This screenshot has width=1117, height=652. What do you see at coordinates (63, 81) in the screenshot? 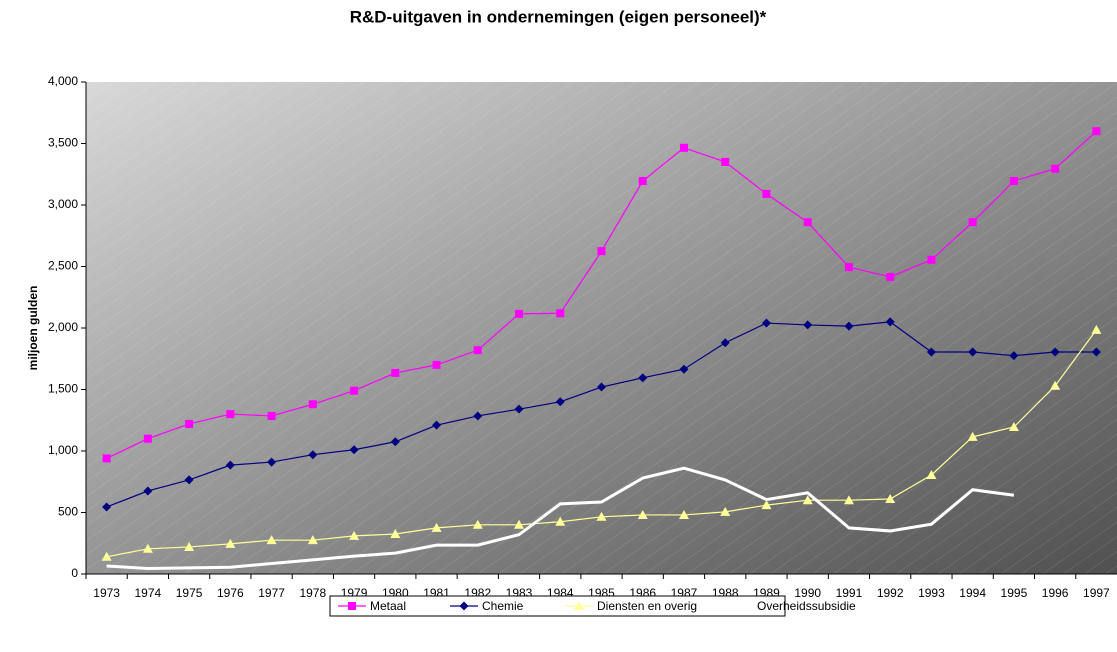
I see `y-tick-label: 4,000` at bounding box center [63, 81].